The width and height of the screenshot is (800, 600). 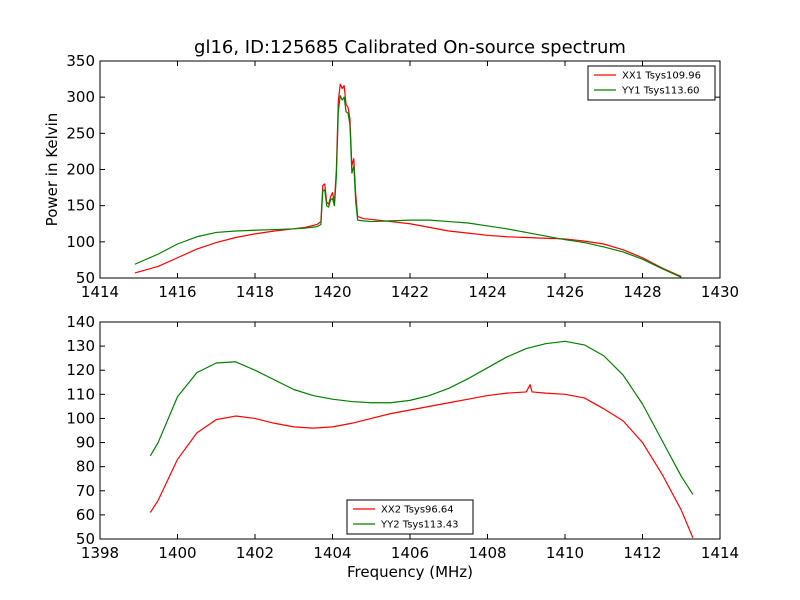 What do you see at coordinates (177, 292) in the screenshot?
I see `x-tick-label: 1416` at bounding box center [177, 292].